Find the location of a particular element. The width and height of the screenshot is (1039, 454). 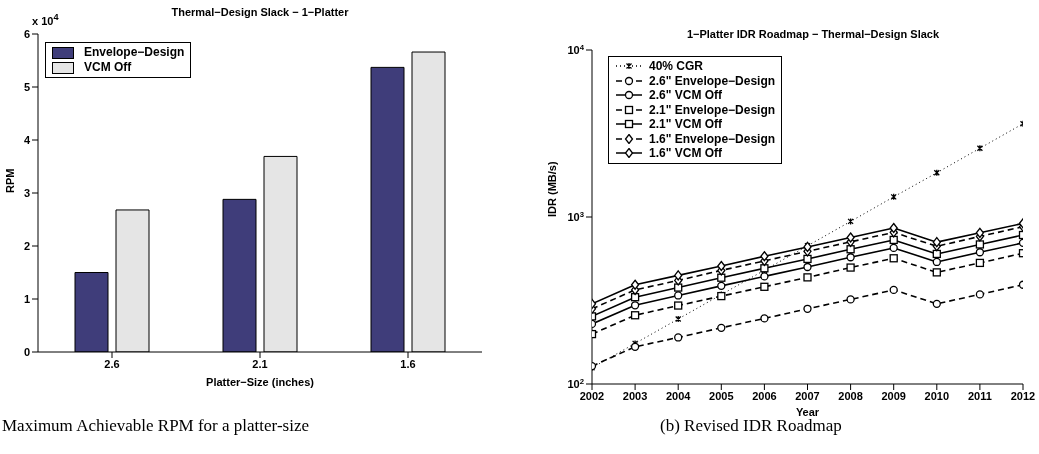

x-tick-label: 2012 is located at coordinates (1023, 395).